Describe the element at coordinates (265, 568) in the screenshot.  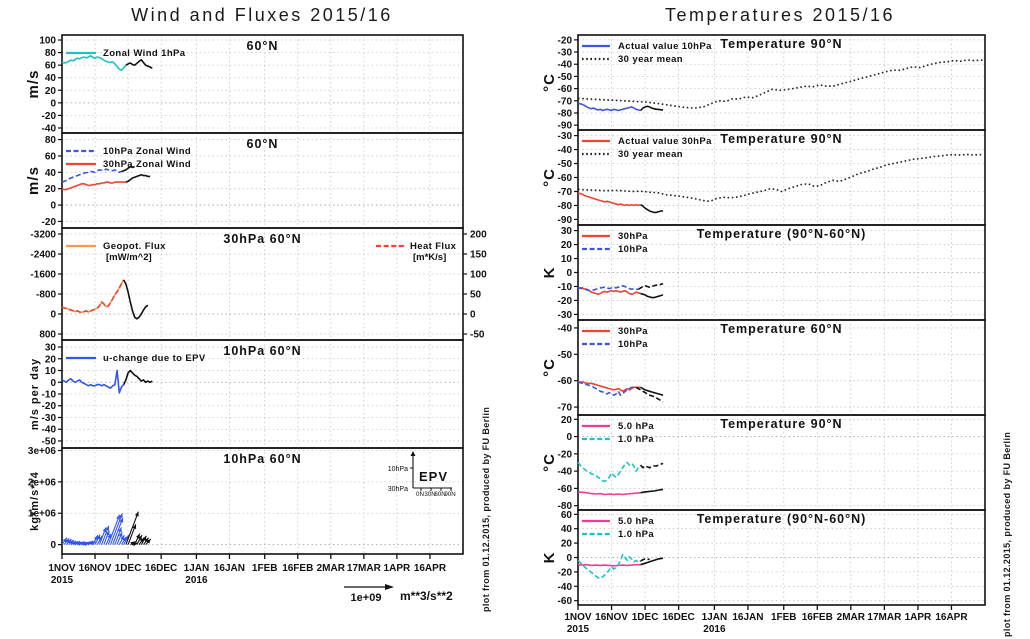
I see `xtick-label: 1FEB` at that location.